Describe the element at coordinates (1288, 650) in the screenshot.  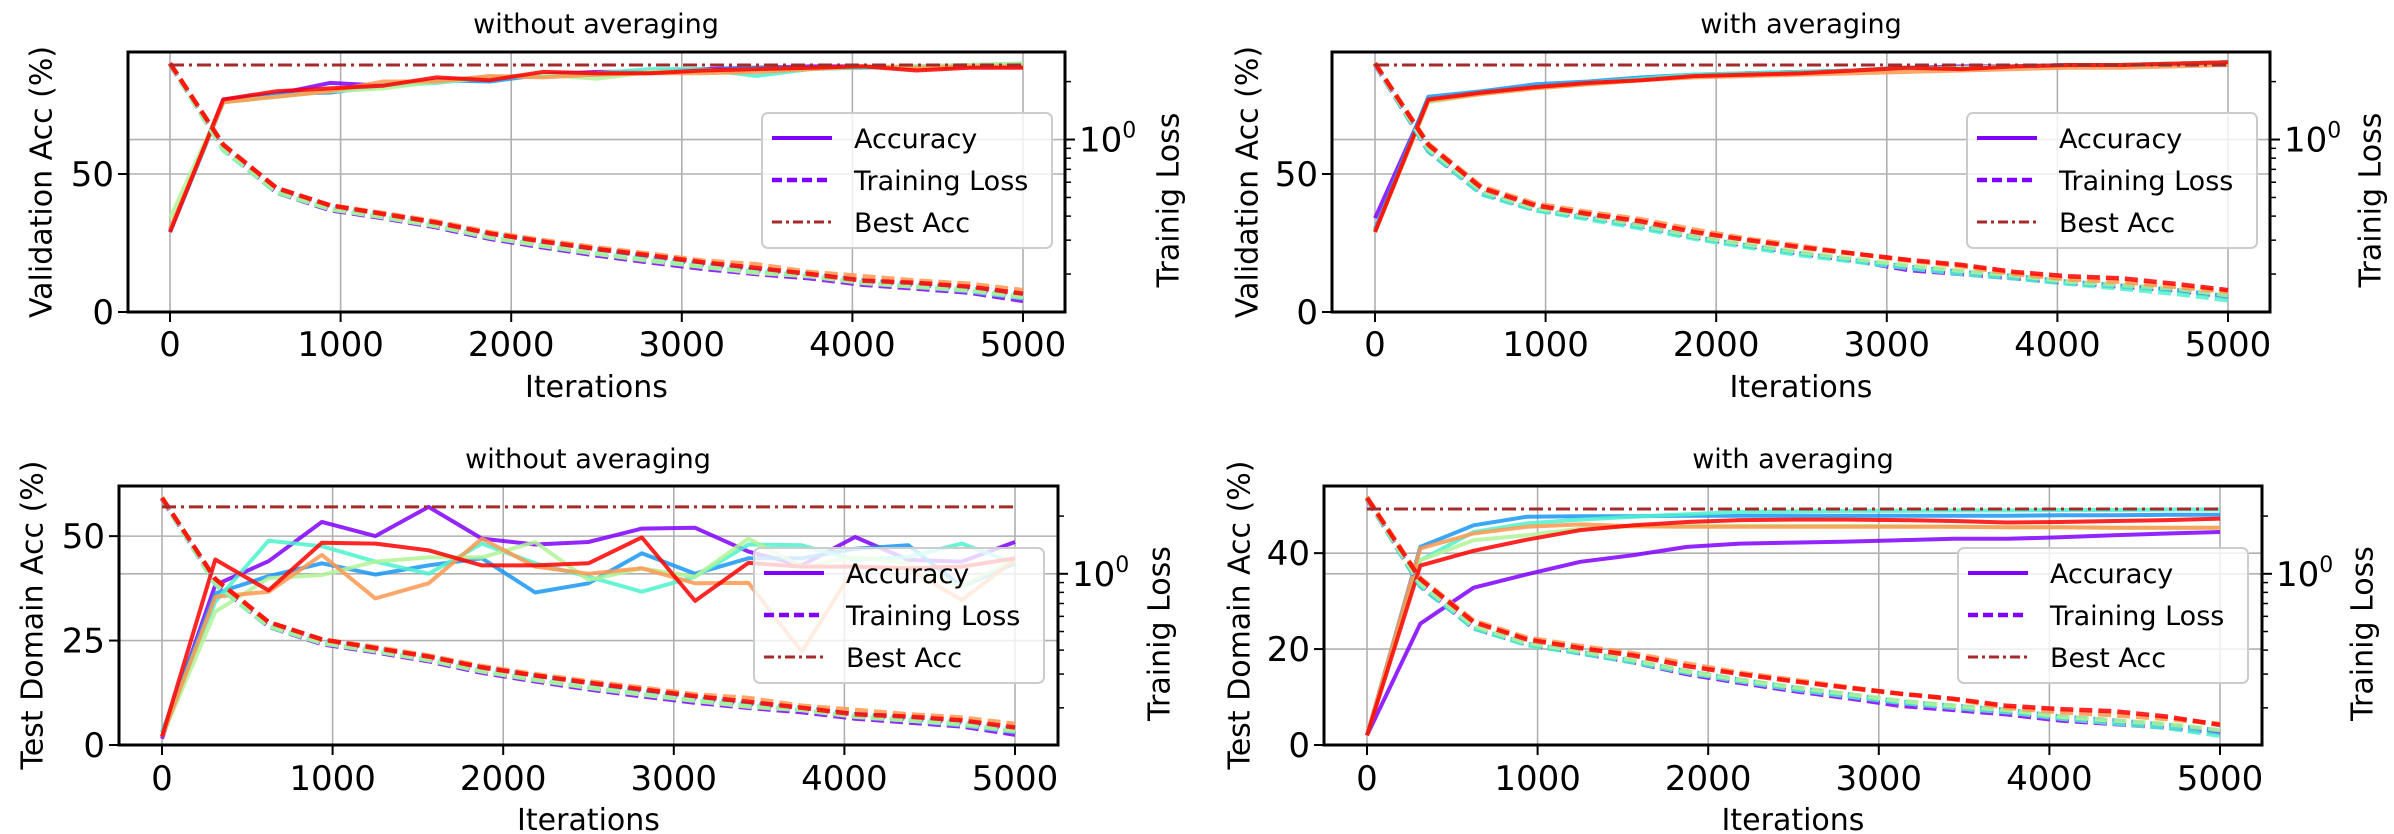
I see `y-tick-label: 20` at that location.